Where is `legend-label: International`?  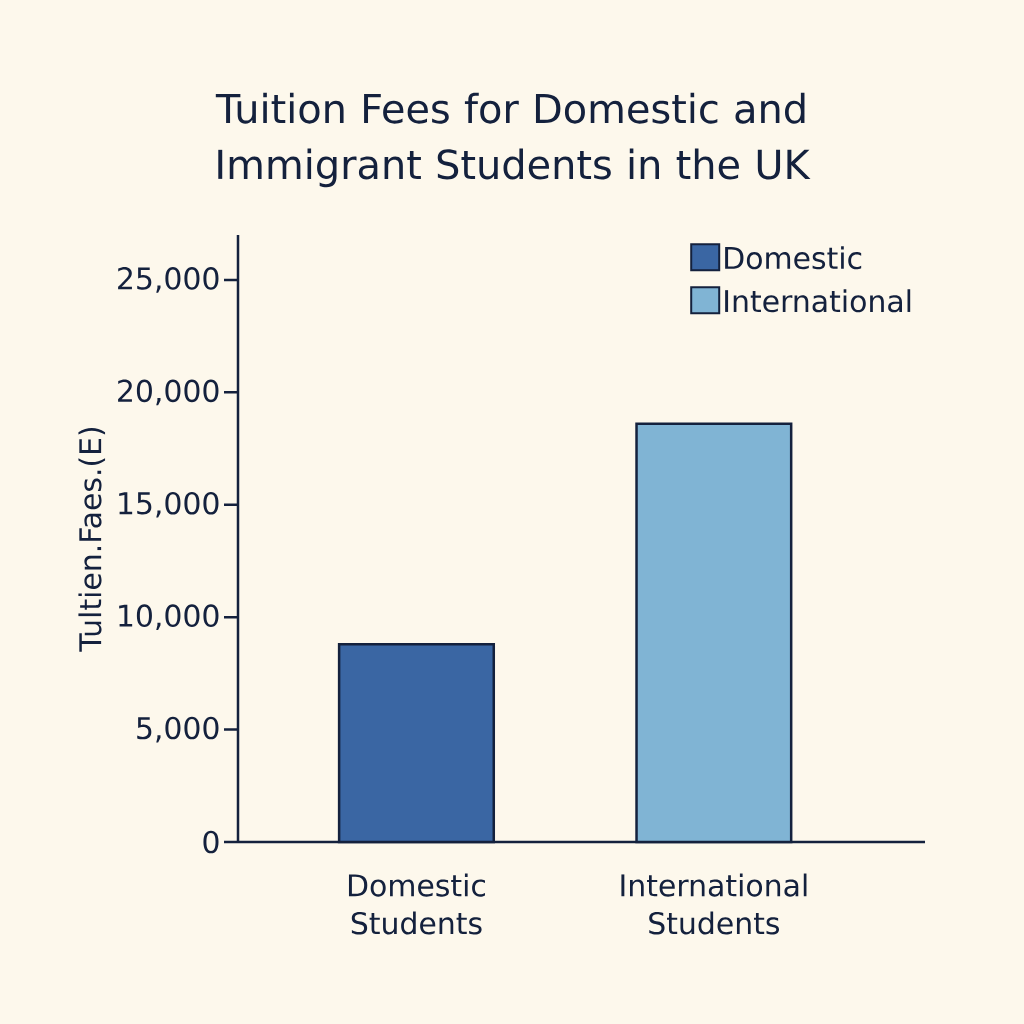 legend-label: International is located at coordinates (818, 301).